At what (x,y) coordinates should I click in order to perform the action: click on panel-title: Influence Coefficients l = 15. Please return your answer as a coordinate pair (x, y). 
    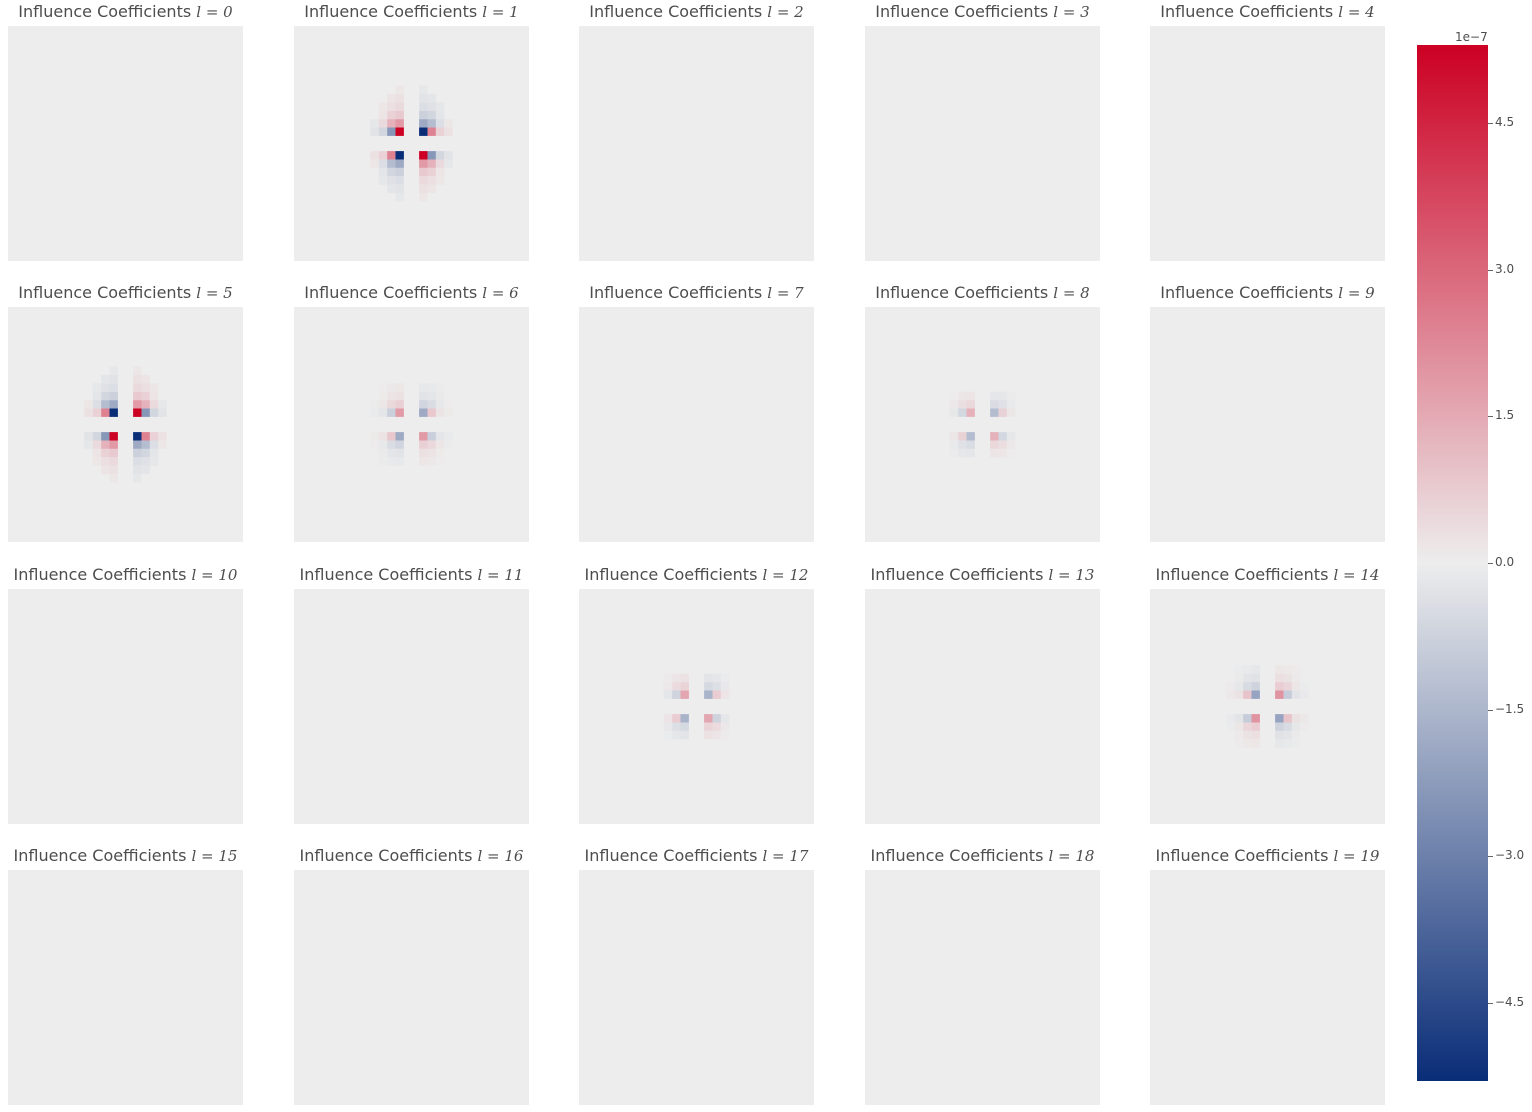
    Looking at the image, I should click on (131, 855).